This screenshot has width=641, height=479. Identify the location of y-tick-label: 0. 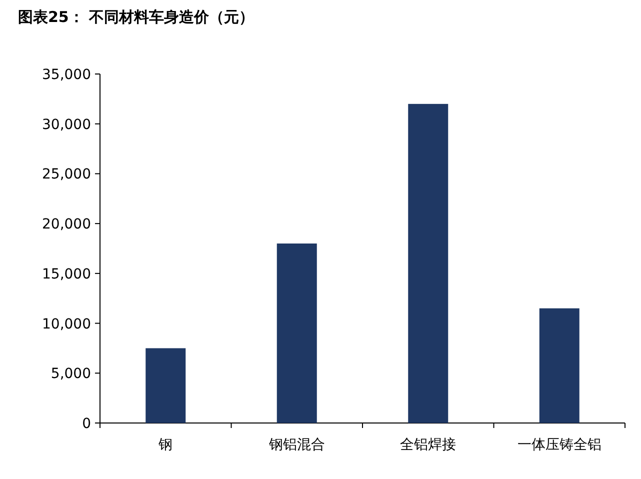
(86, 424).